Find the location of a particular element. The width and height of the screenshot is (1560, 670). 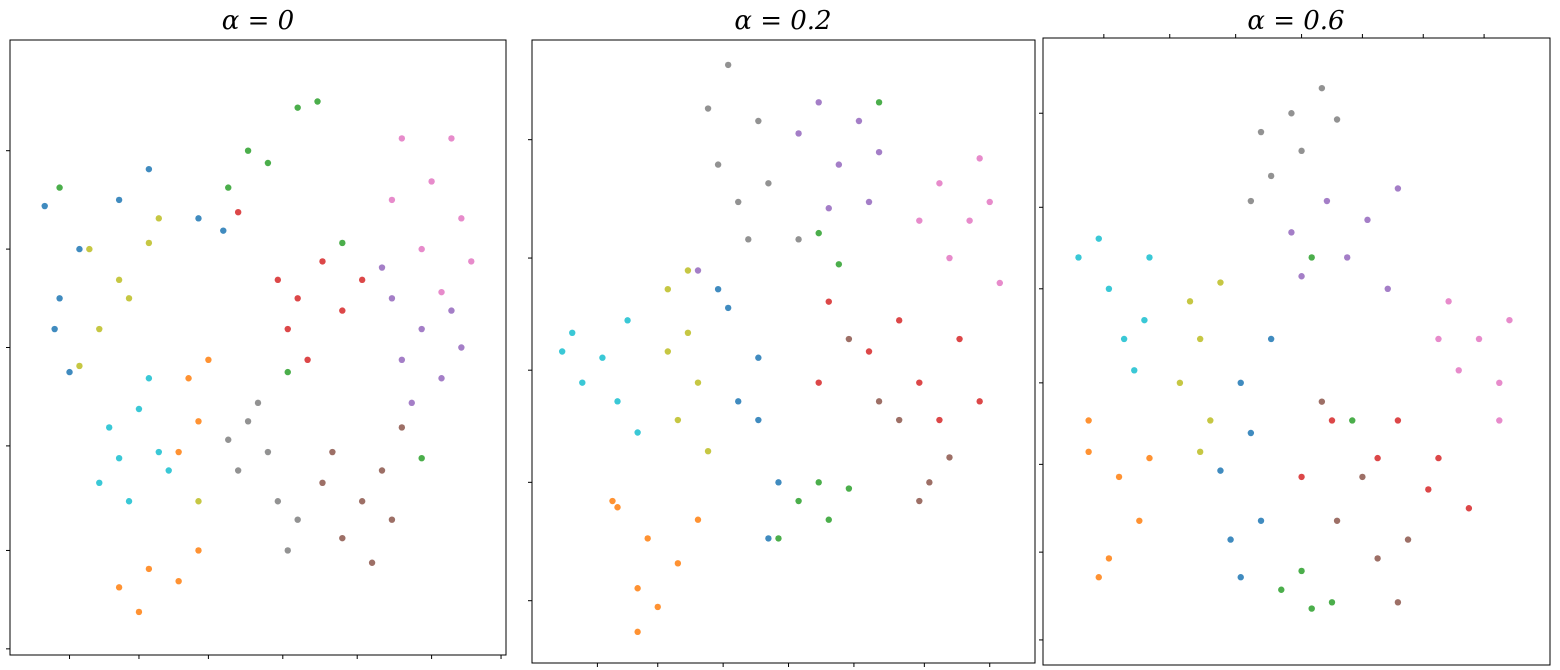

panel-title: α = 0.6 is located at coordinates (1295, 21).